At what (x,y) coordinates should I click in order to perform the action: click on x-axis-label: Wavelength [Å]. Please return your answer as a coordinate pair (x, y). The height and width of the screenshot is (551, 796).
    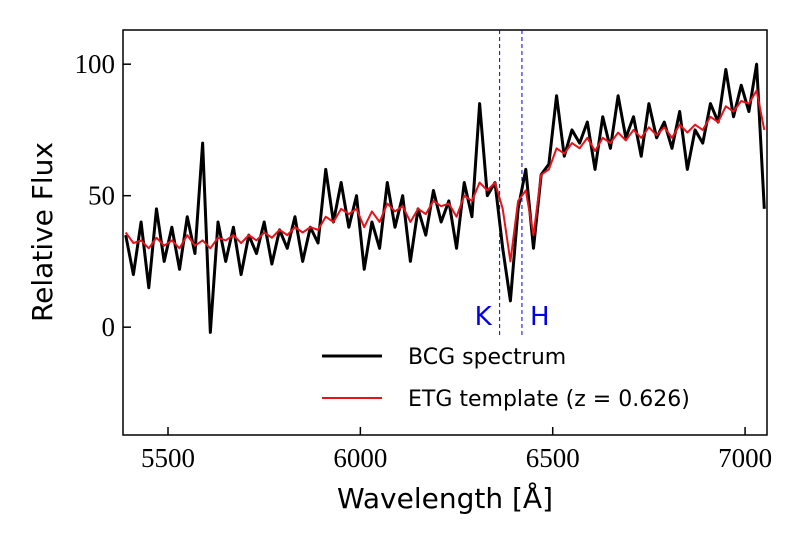
    Looking at the image, I should click on (445, 498).